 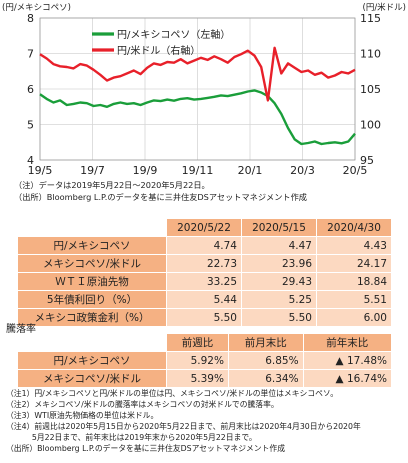 I want to click on table1-header-1: 2020/5/22, so click(x=204, y=227).